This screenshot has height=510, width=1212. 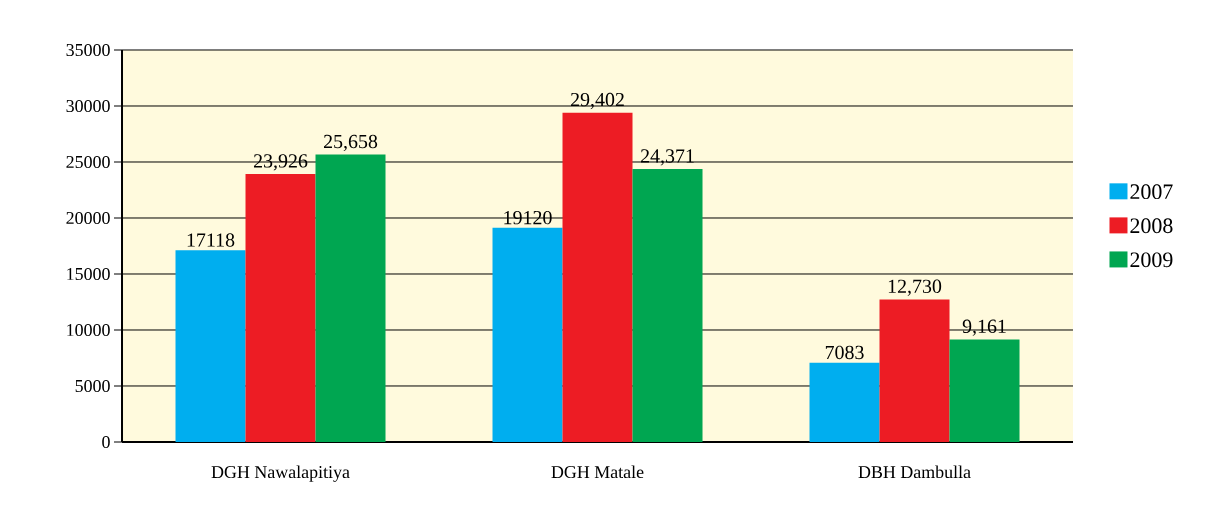 What do you see at coordinates (88, 218) in the screenshot?
I see `y-tick-label: 20000` at bounding box center [88, 218].